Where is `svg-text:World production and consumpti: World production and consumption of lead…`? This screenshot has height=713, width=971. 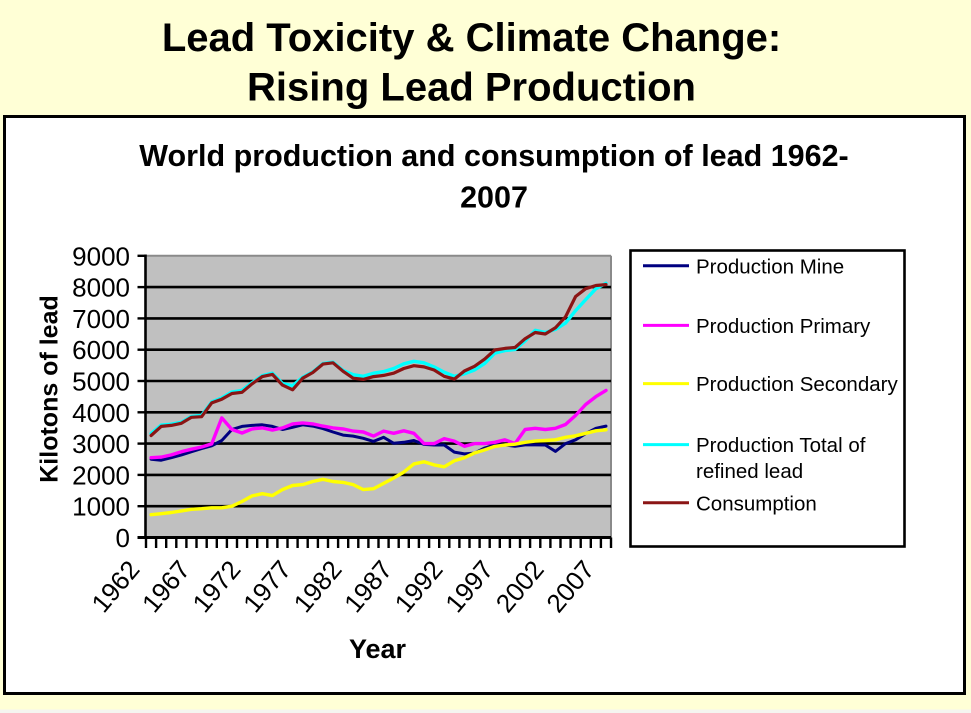 svg-text:World production and consumpti: World production and consumption of lead… is located at coordinates (493, 156).